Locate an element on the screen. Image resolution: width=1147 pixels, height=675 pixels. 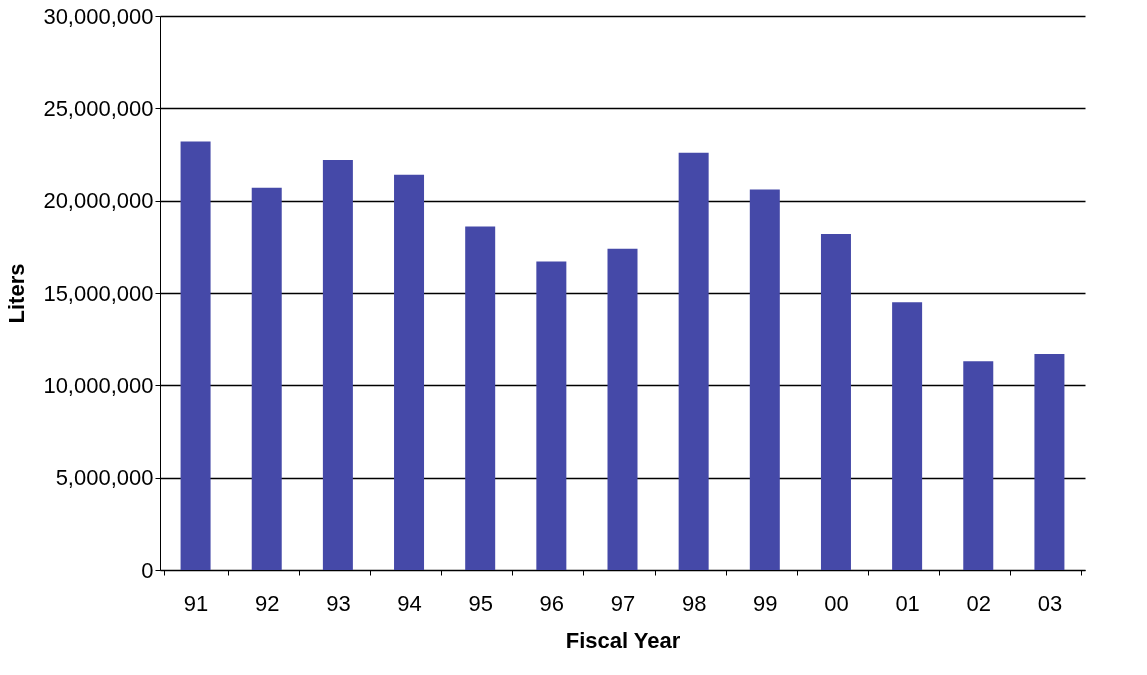
y-tick-label: 25,000,000 is located at coordinates (98, 108).